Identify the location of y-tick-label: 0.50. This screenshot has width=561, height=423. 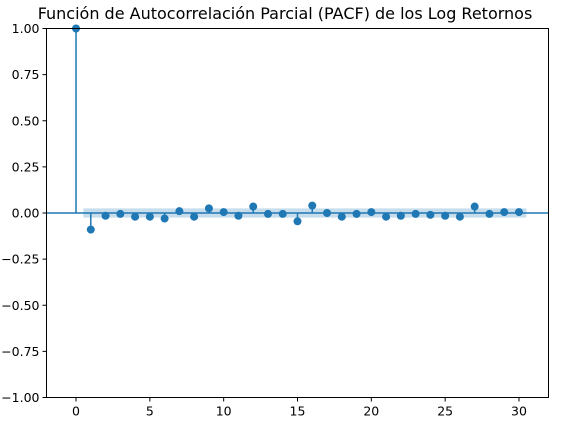
(26, 120).